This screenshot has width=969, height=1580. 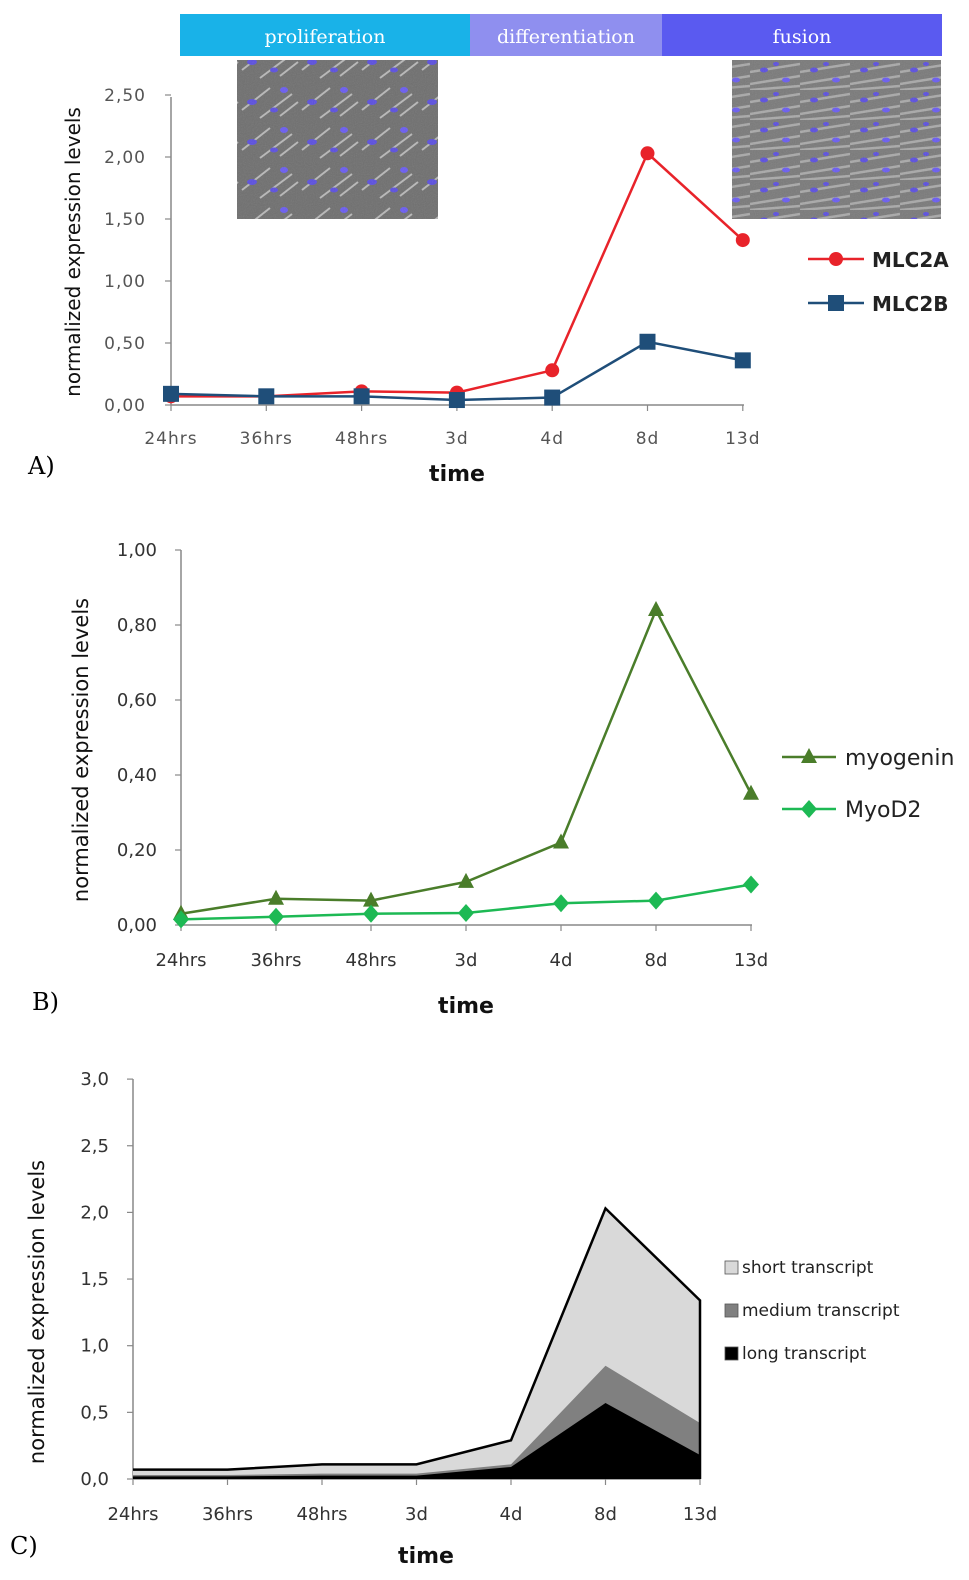 I want to click on area-short-transcript, so click(x=416, y=1343).